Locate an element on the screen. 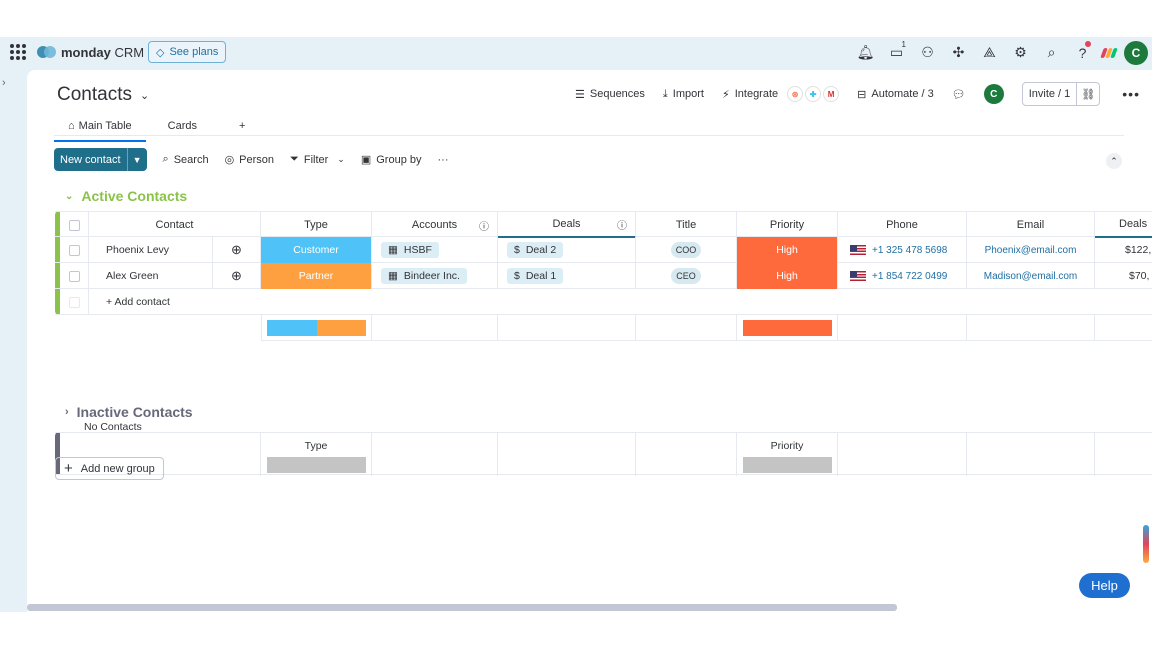 This screenshot has width=1152, height=648. accounts-info-icon: ⓘ is located at coordinates (484, 227).